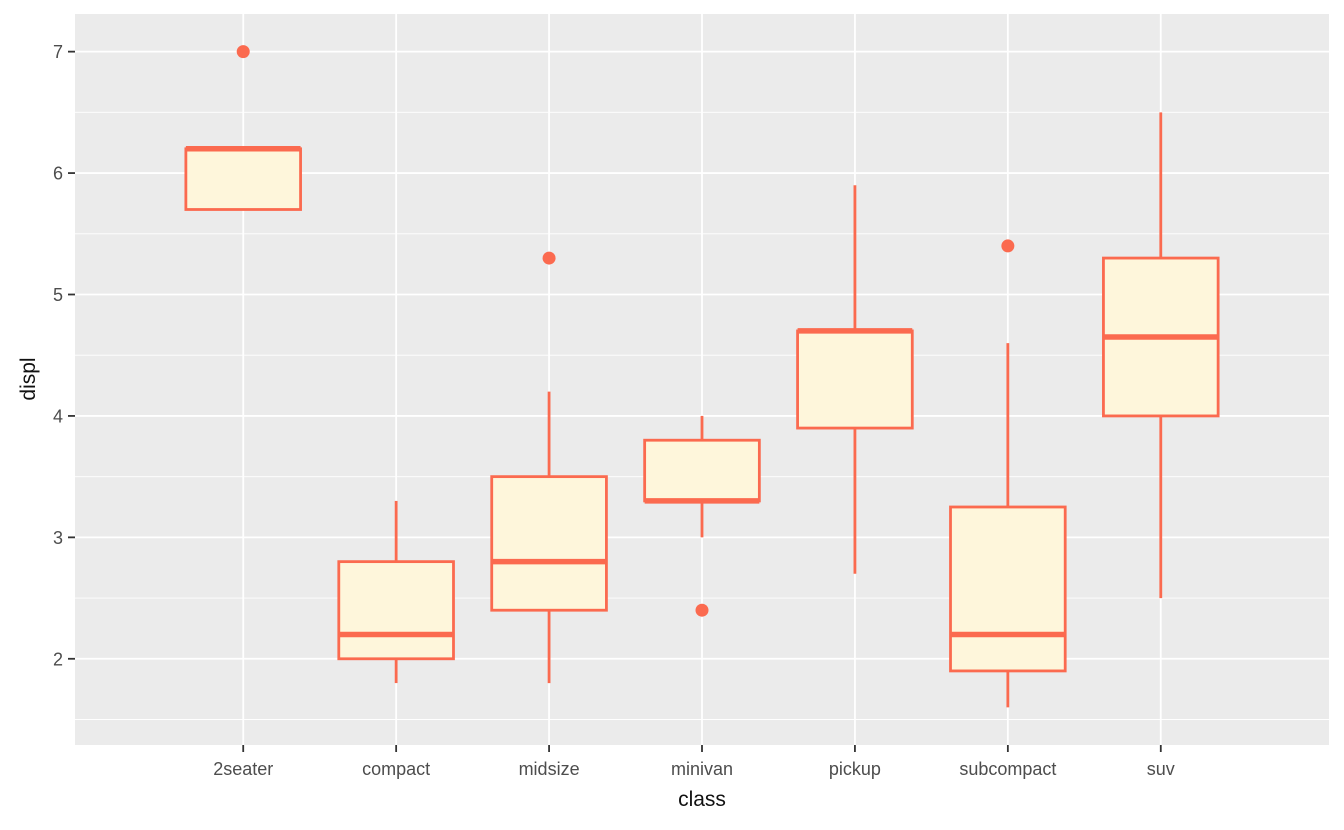 This screenshot has height=830, width=1344. I want to click on x-tick-label: suv, so click(1161, 769).